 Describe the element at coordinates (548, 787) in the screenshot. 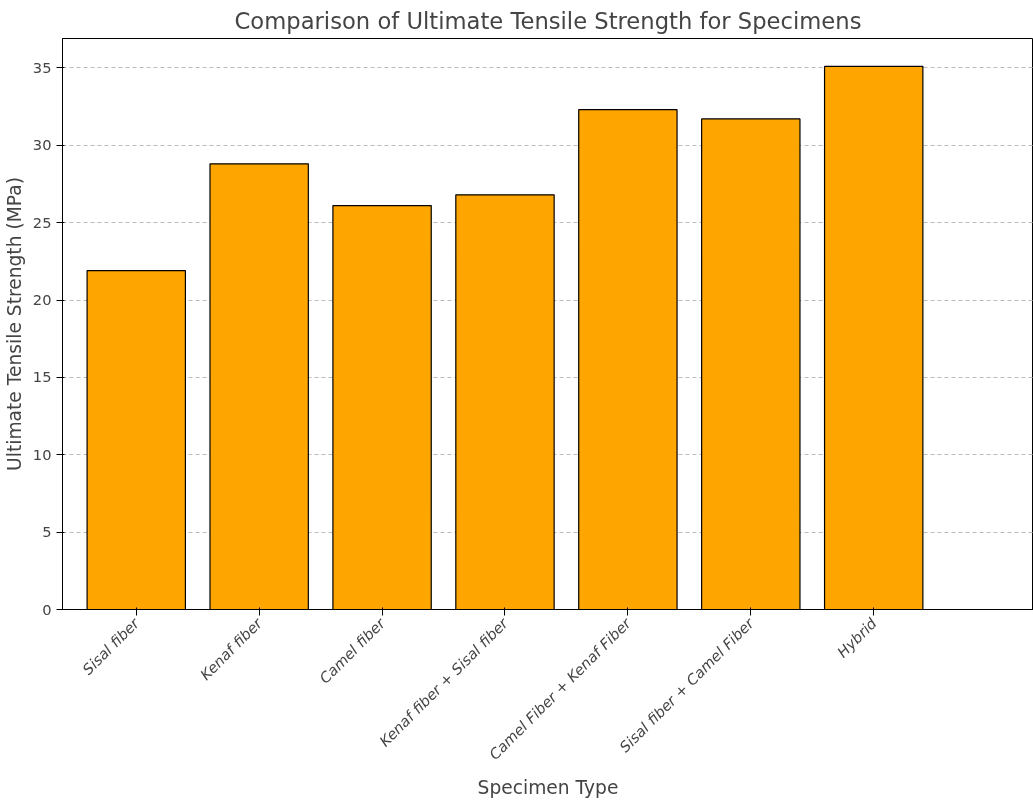

I see `x-axis-title: Specimen Type` at that location.